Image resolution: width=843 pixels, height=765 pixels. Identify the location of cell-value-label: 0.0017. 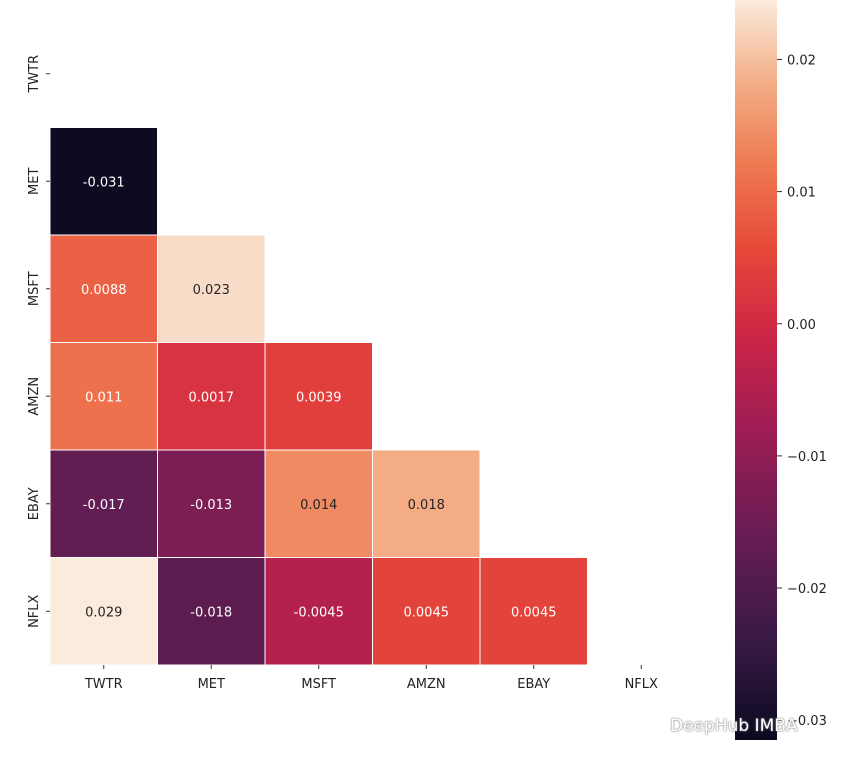
(212, 397).